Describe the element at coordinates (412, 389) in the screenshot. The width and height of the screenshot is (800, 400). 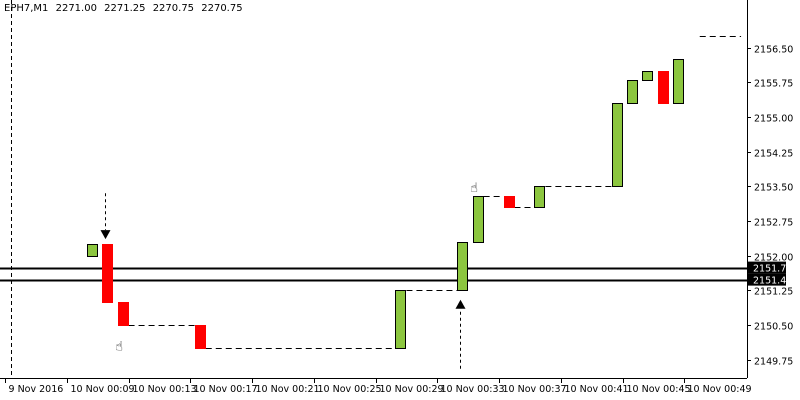
I see `x-tick-label: 10 Nov 00:29` at that location.